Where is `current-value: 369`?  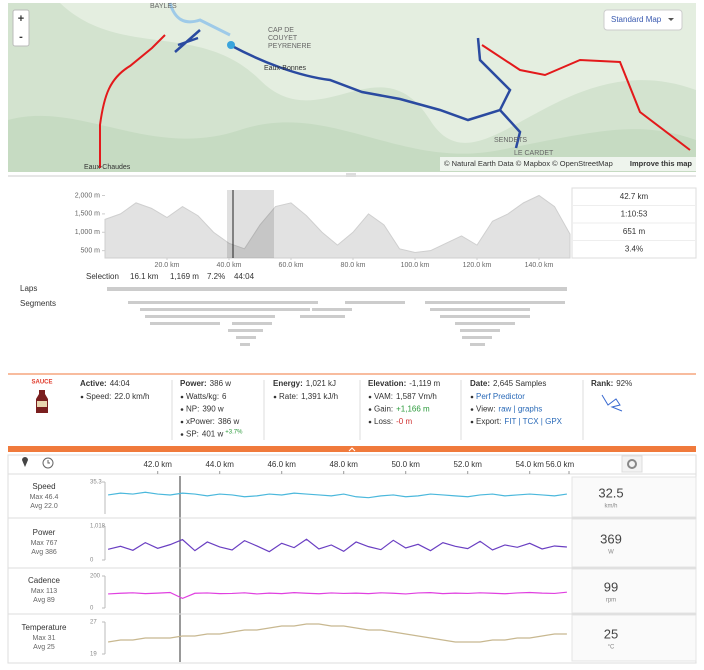 current-value: 369 is located at coordinates (611, 538).